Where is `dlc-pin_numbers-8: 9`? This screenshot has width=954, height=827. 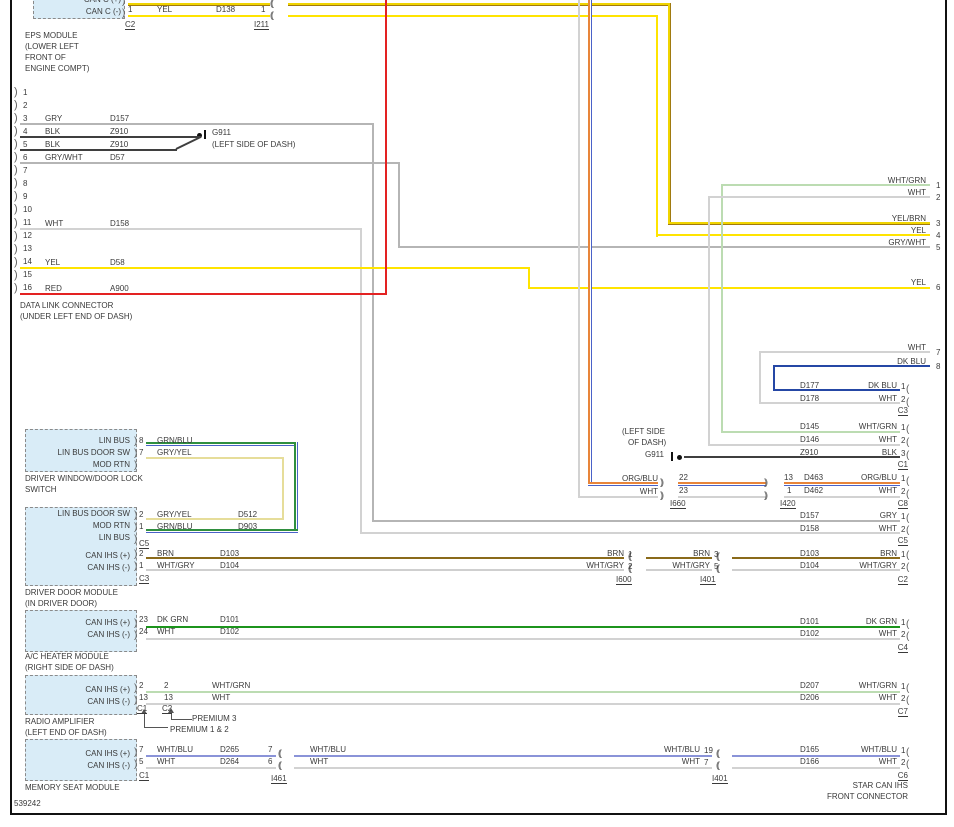
dlc-pin_numbers-8: 9 is located at coordinates (25, 196).